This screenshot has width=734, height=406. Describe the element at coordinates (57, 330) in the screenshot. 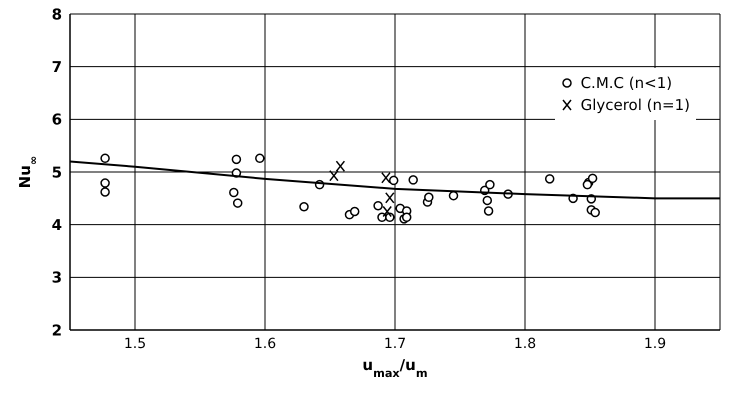

I see `y-tick-label: 2` at that location.